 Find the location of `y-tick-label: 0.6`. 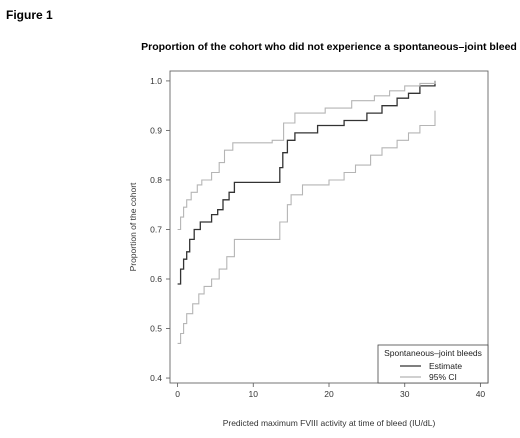

y-tick-label: 0.6 is located at coordinates (156, 279).